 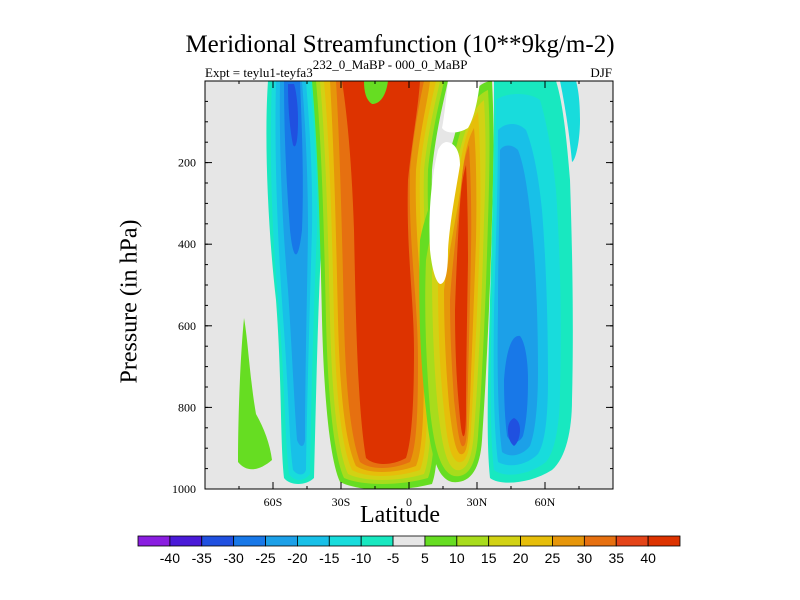 What do you see at coordinates (601, 72) in the screenshot?
I see `season-label: DJF` at bounding box center [601, 72].